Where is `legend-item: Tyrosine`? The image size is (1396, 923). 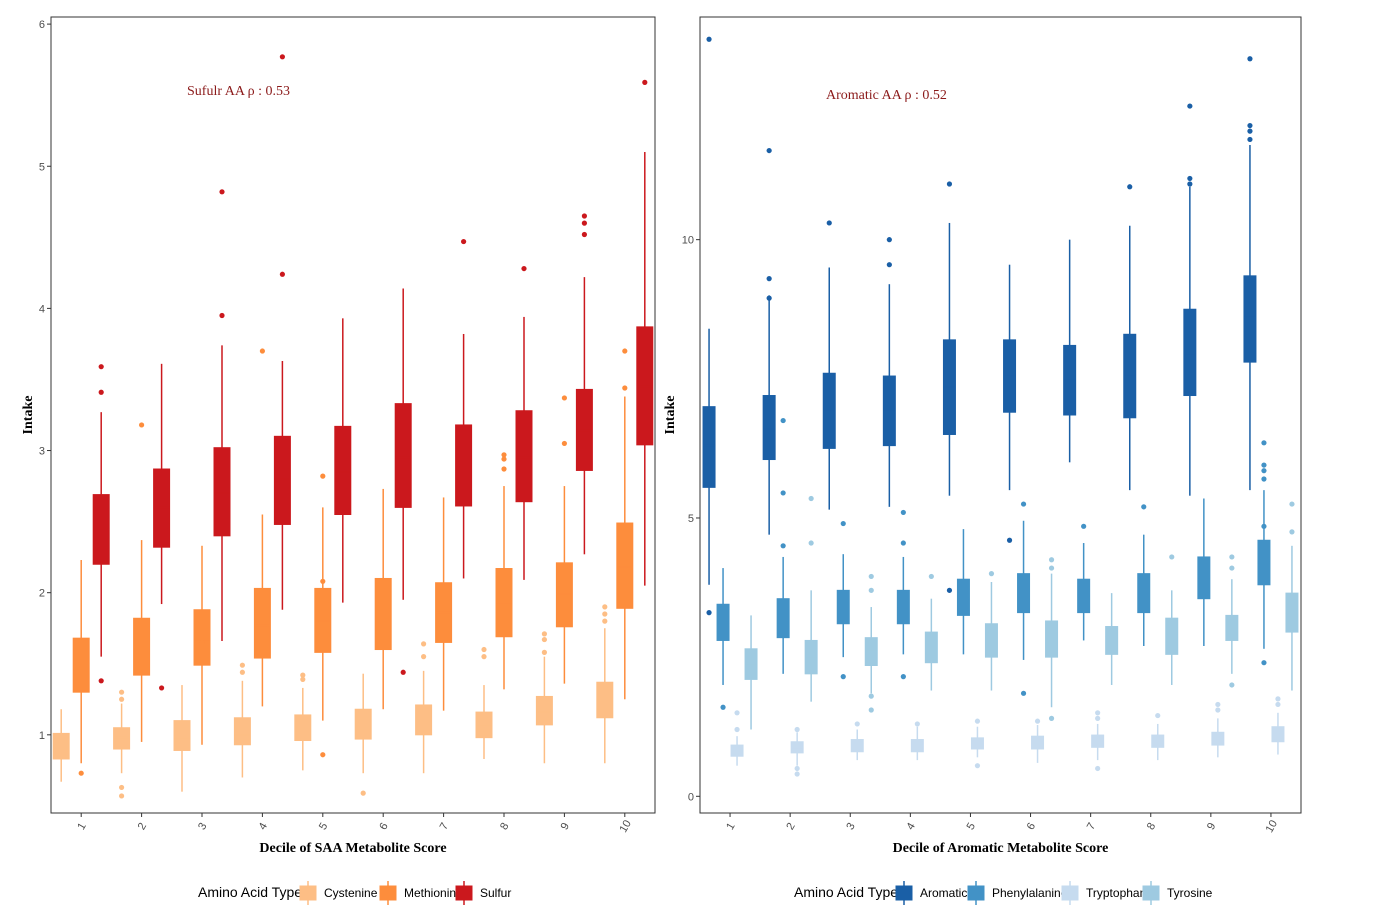 legend-item: Tyrosine is located at coordinates (1177, 893).